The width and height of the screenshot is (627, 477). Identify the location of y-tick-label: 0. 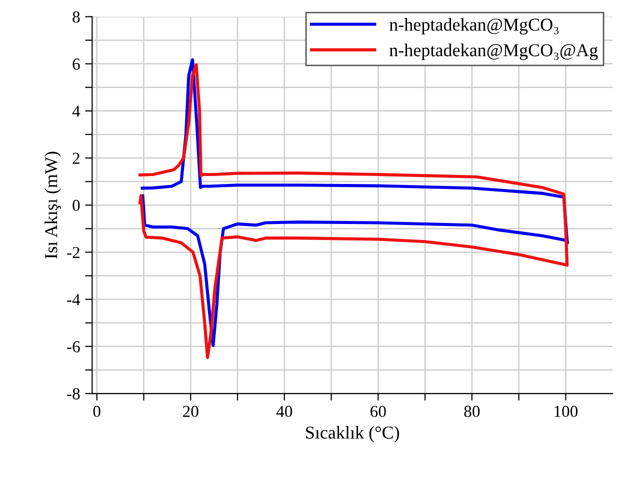
(76, 206).